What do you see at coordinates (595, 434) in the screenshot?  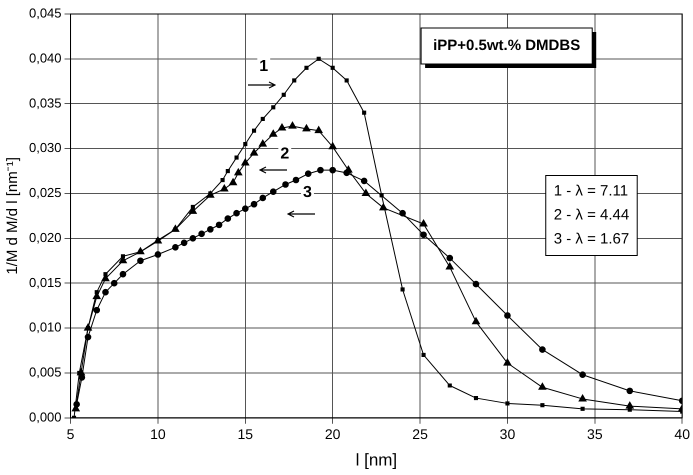 I see `x-tick-label: 35` at bounding box center [595, 434].